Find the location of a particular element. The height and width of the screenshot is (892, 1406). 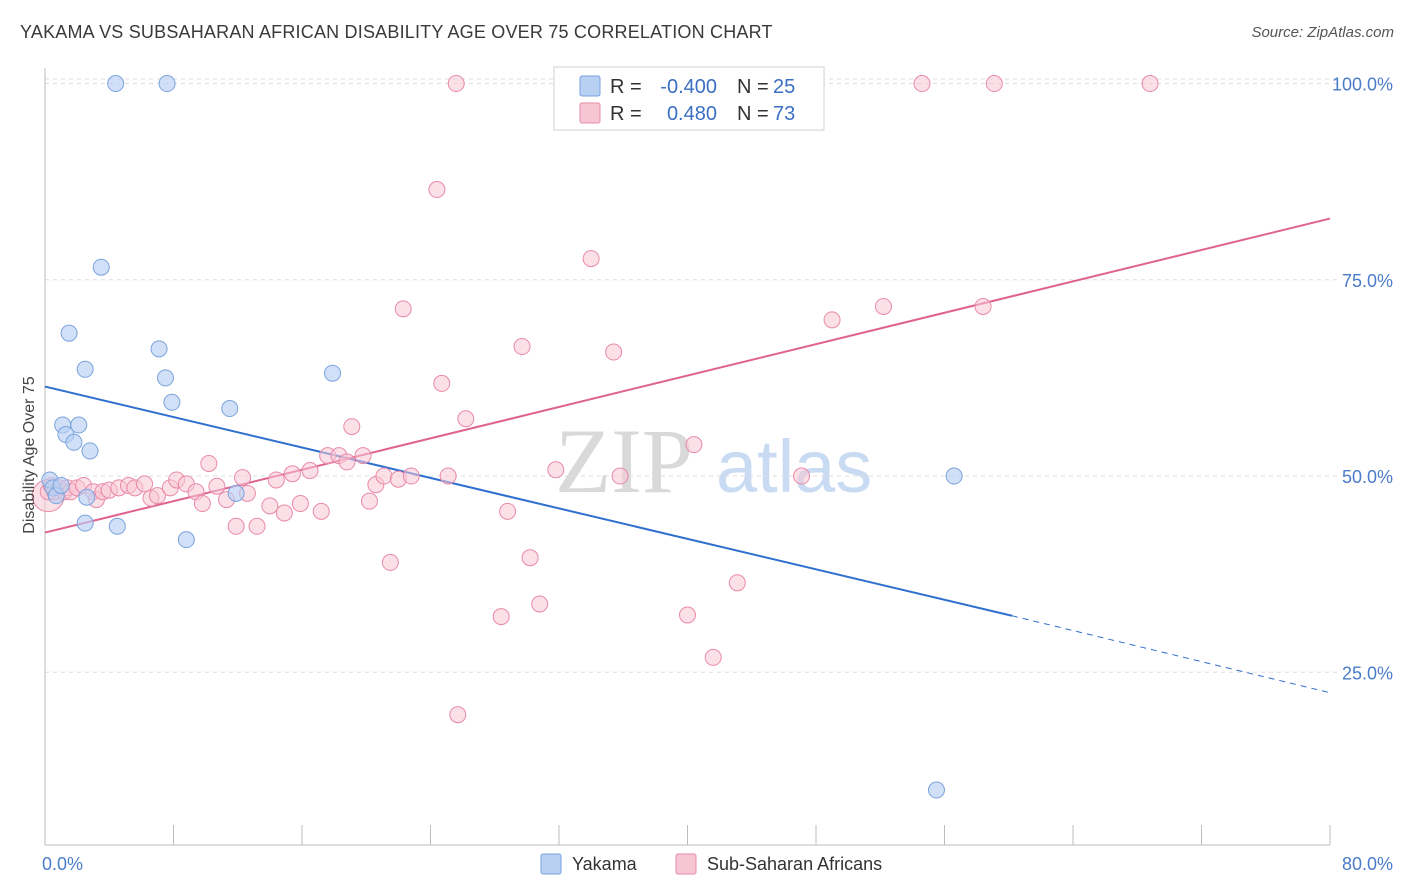

y-tick-labels: 25.0% 50.0% 75.0% 100.0% is located at coordinates (1362, 379).